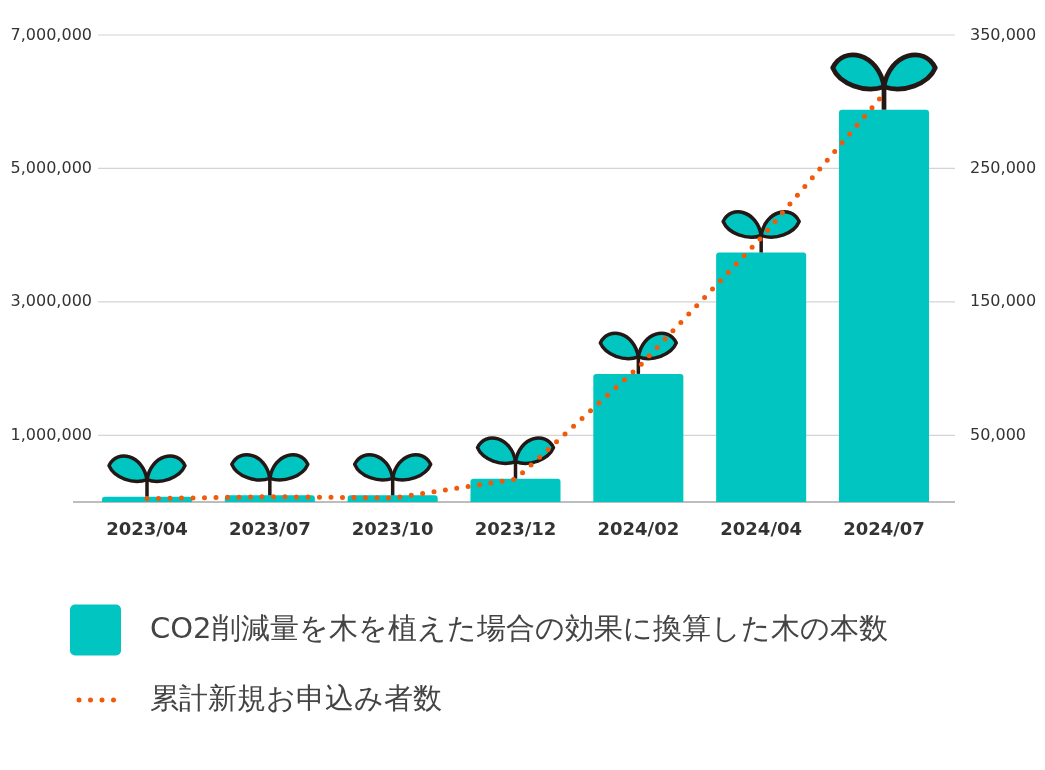 This screenshot has height=770, width=1045. I want to click on y-tick-label: 7,000,000, so click(51, 34).